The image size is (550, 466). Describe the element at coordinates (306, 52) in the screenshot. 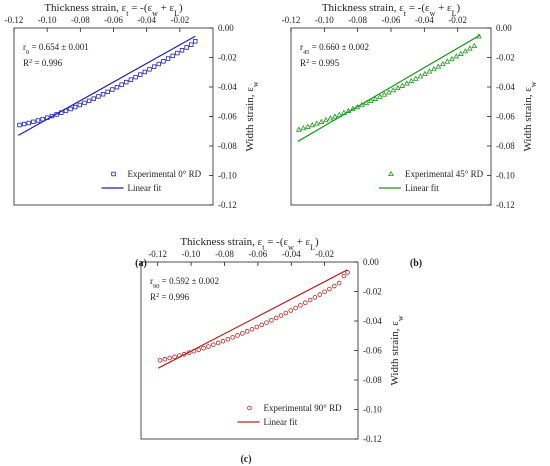

I see `r-subscript: 45` at that location.